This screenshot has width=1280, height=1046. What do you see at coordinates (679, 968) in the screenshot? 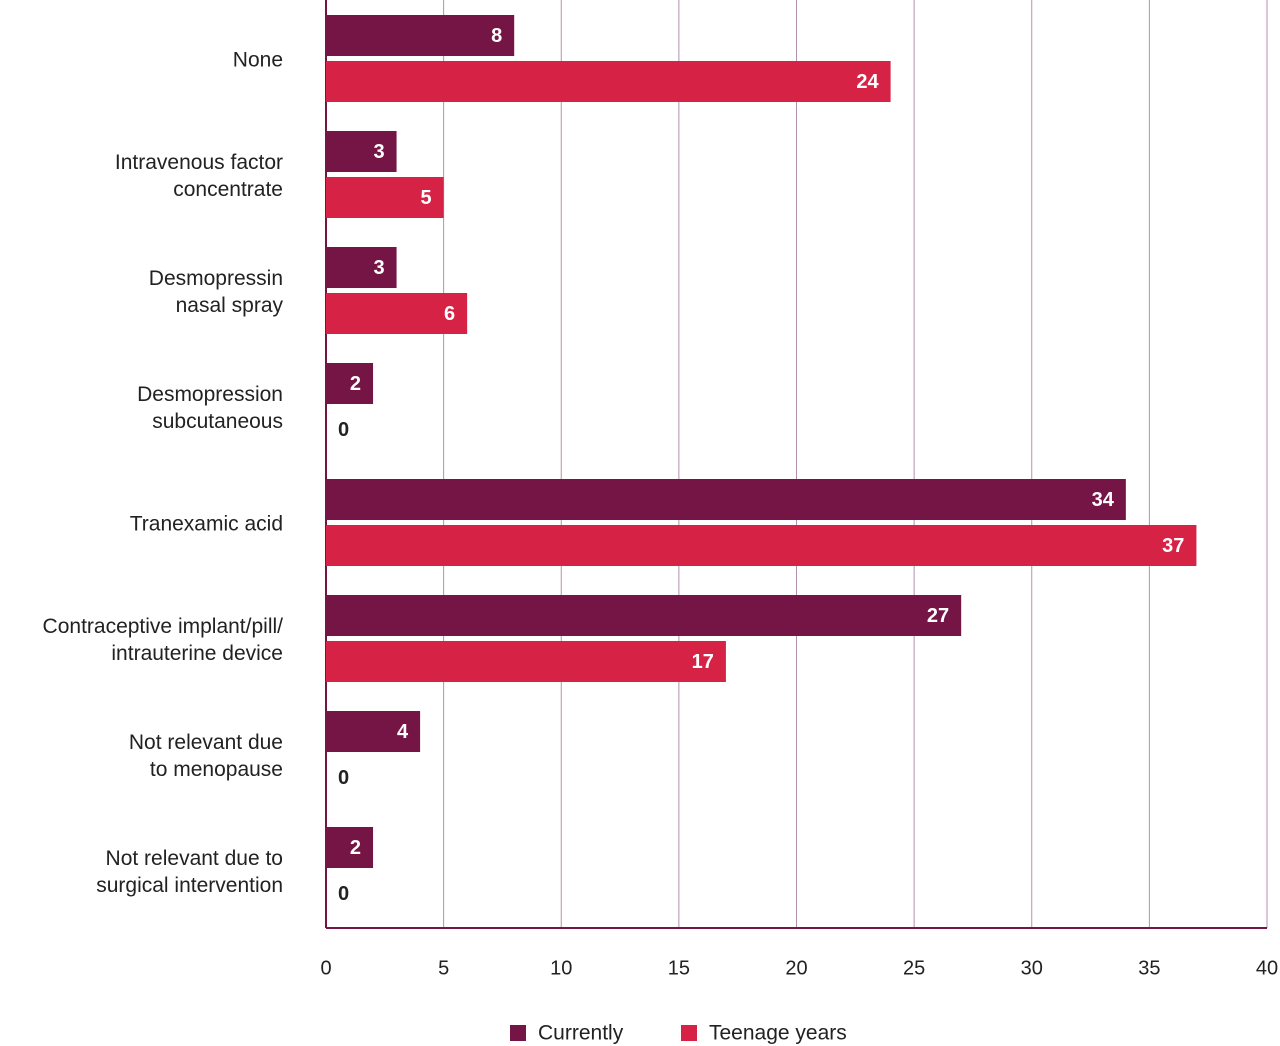
I see `x-tick-label: 15` at bounding box center [679, 968].